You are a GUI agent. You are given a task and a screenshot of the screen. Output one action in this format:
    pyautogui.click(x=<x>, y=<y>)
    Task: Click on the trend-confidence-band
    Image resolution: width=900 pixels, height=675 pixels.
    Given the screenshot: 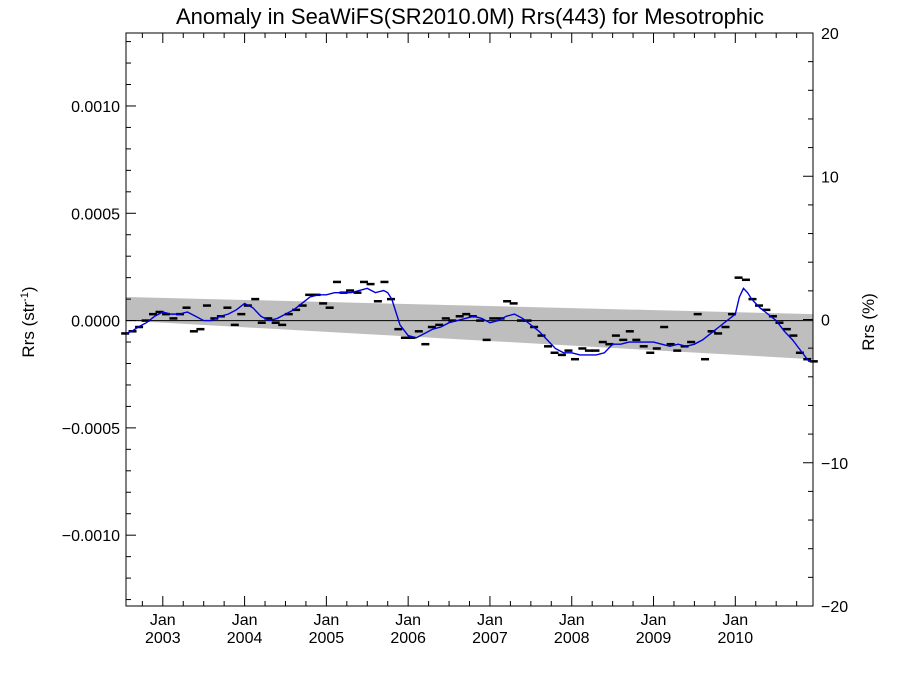 What is the action you would take?
    pyautogui.click(x=469, y=328)
    